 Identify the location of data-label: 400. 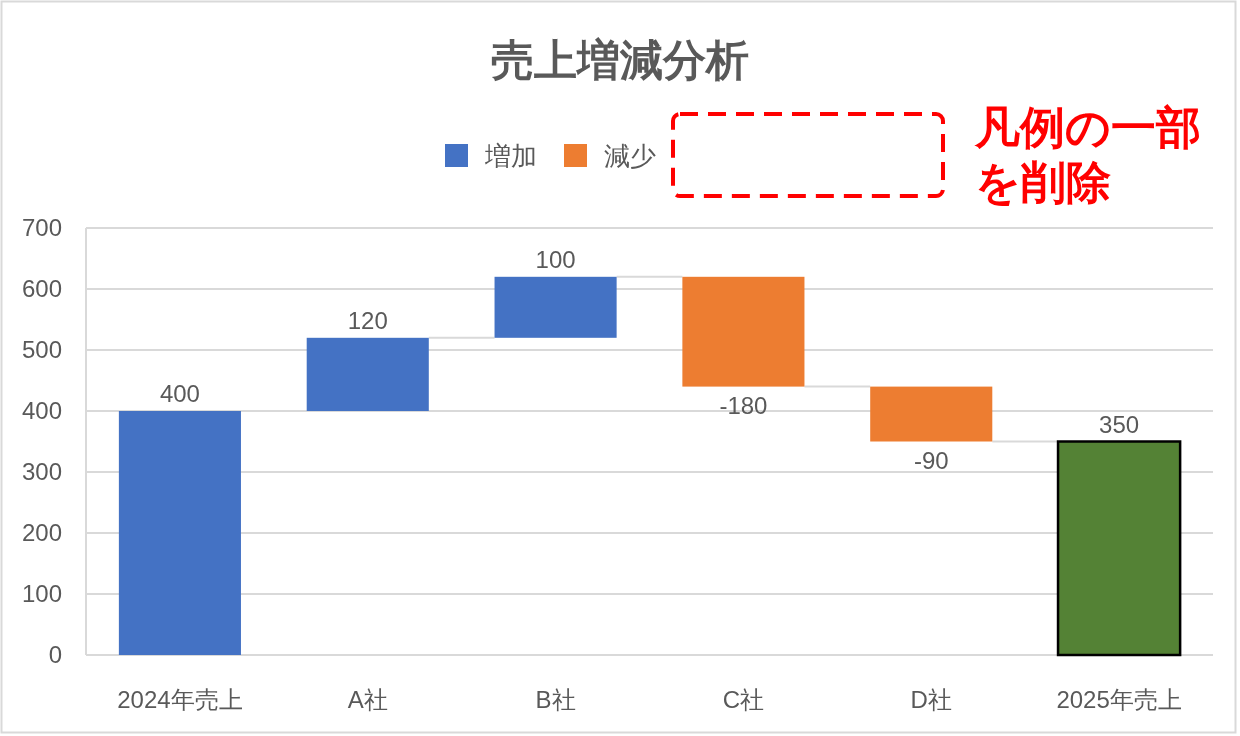
(179, 393).